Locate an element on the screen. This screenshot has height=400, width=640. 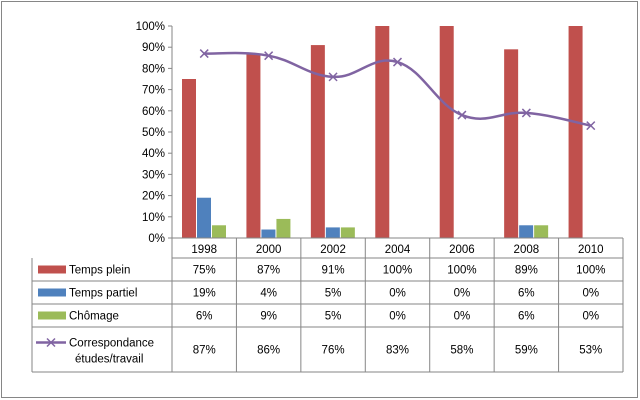
y-tick-label: 40% is located at coordinates (153, 154).